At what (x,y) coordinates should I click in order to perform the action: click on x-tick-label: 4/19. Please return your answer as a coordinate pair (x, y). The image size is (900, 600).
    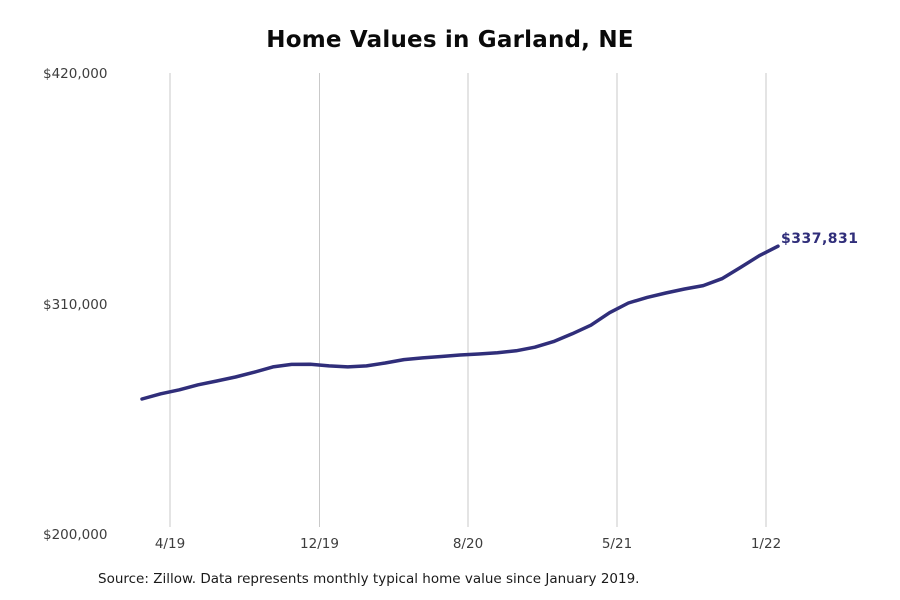
    Looking at the image, I should click on (170, 544).